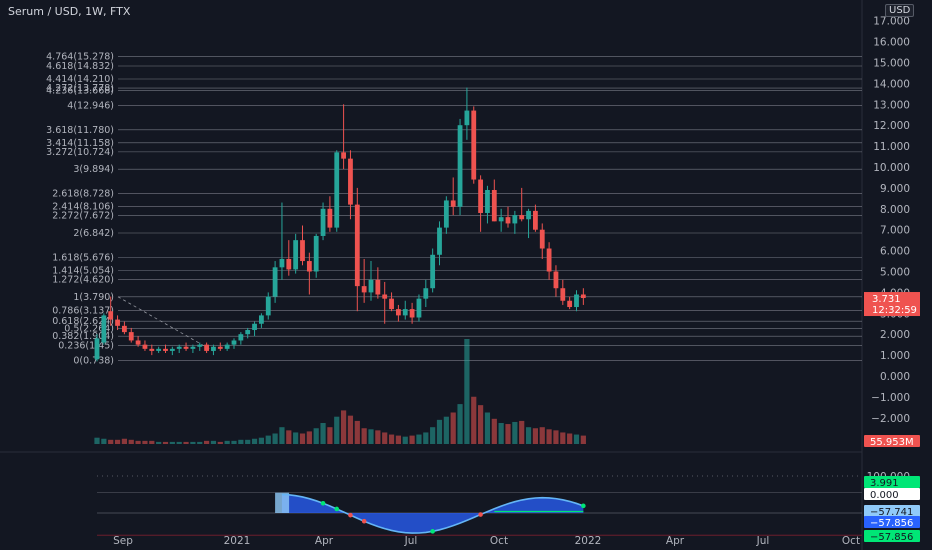  What do you see at coordinates (891, 22) in the screenshot?
I see `y-tick-label: 17.000` at bounding box center [891, 22].